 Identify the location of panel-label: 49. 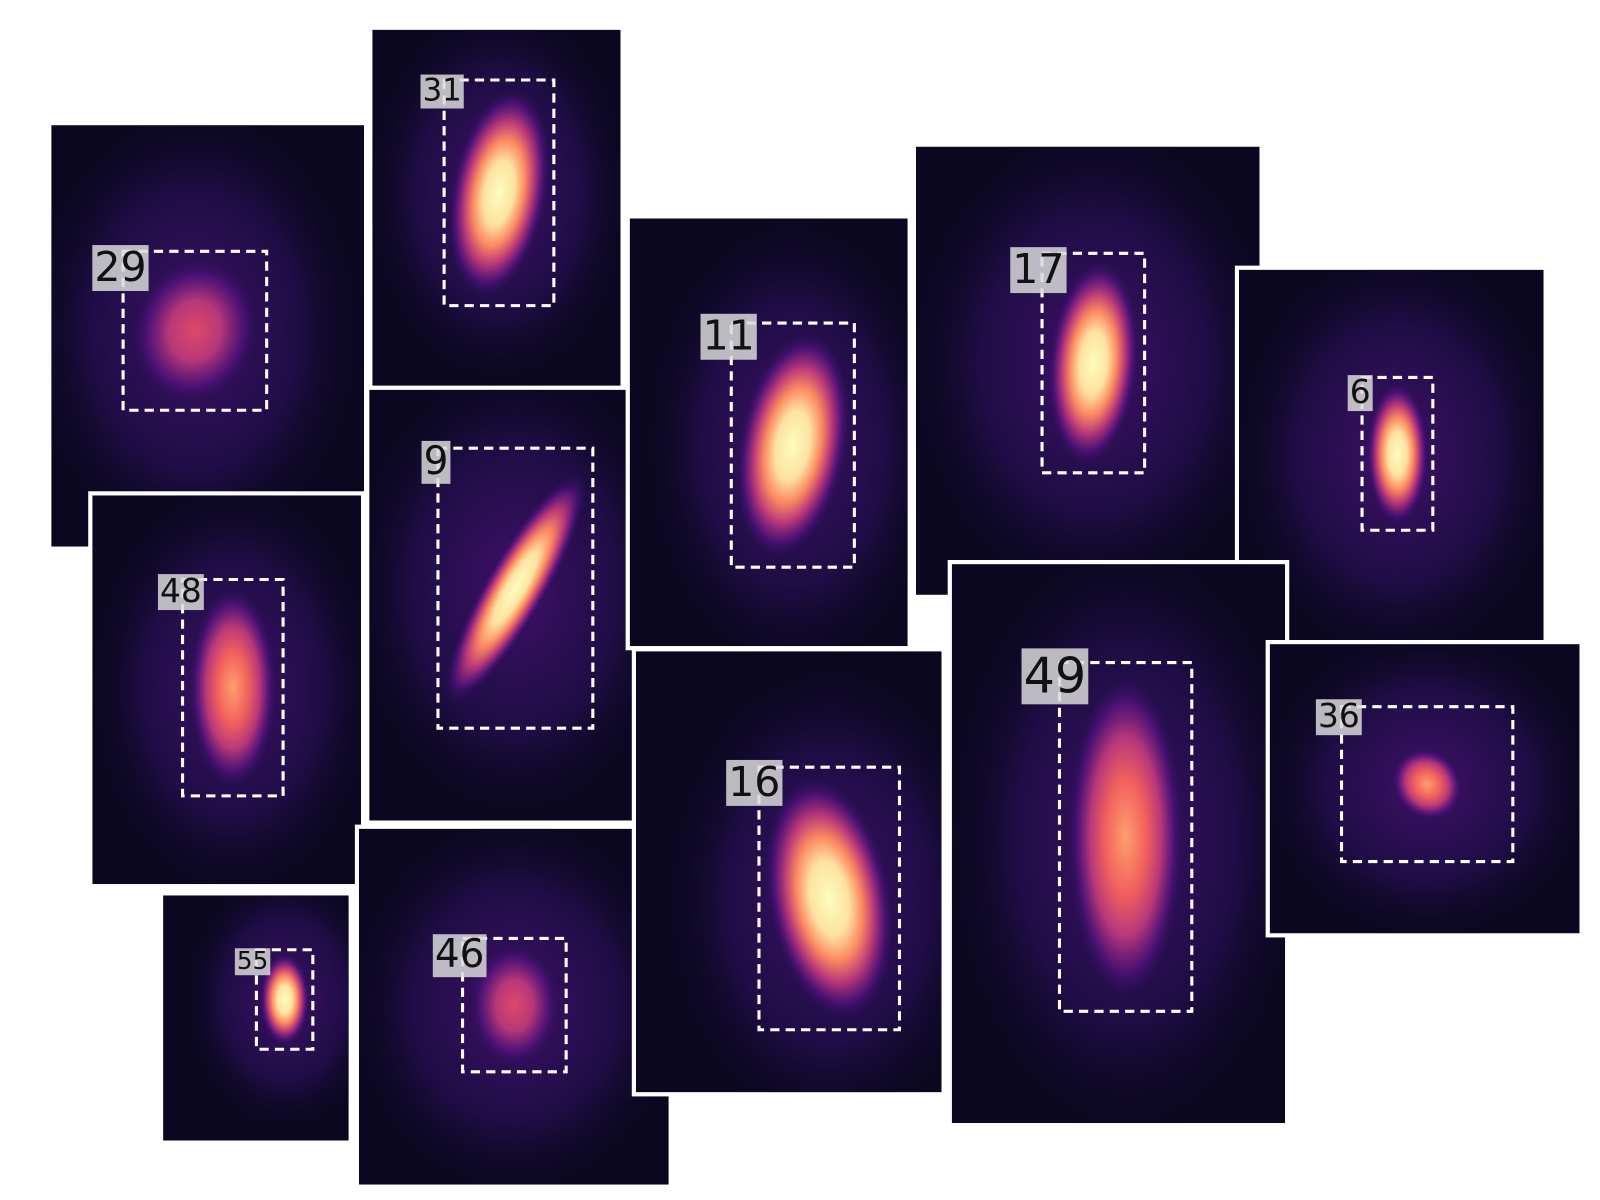
(1055, 675).